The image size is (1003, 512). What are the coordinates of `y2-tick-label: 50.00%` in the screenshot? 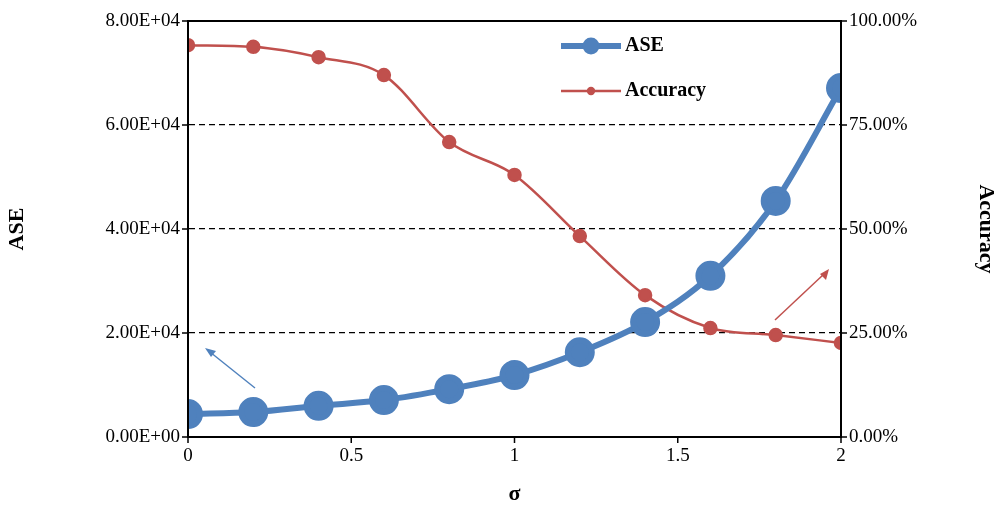 It's located at (878, 227).